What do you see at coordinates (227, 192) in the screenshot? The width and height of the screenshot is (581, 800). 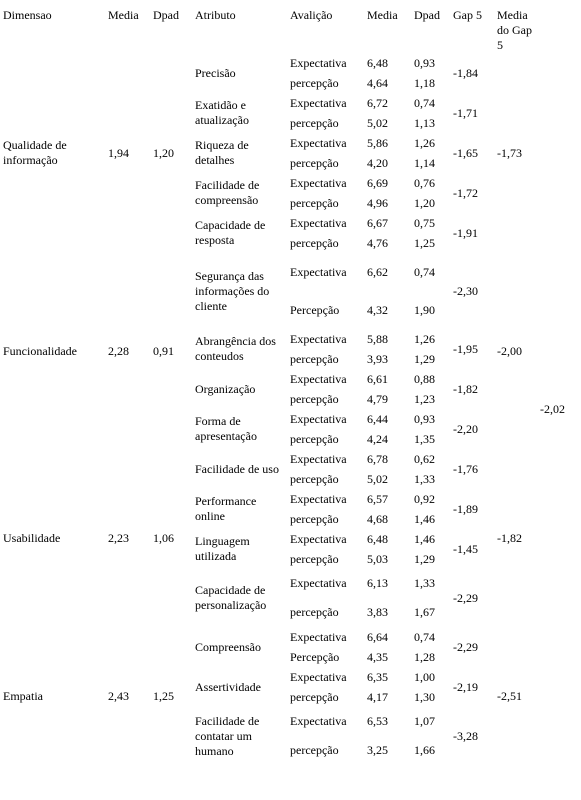 I see `attribute-name: Facilidade de compreensão` at bounding box center [227, 192].